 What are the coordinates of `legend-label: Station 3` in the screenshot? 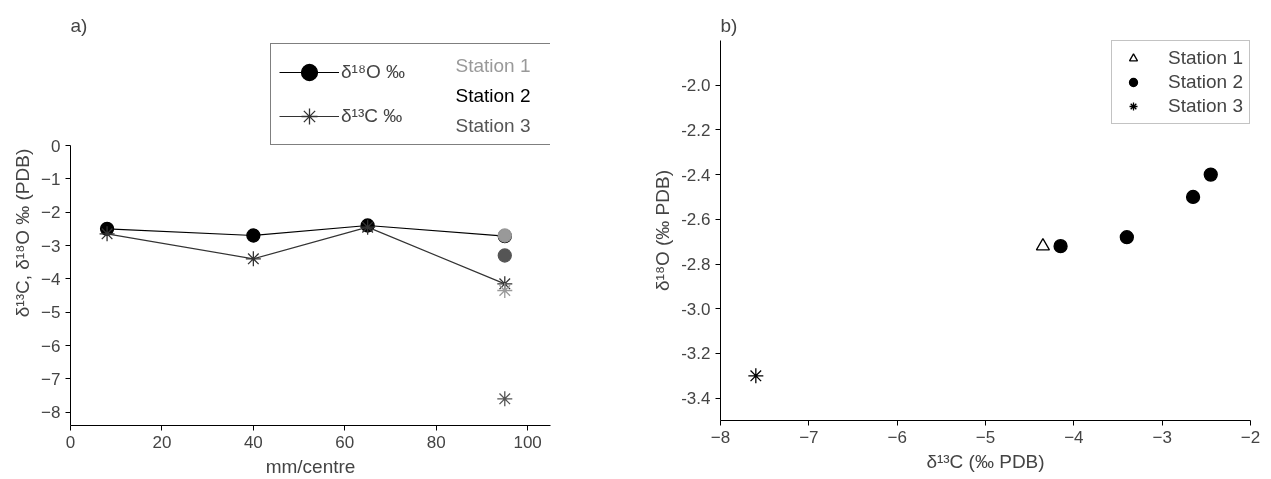 It's located at (1205, 106).